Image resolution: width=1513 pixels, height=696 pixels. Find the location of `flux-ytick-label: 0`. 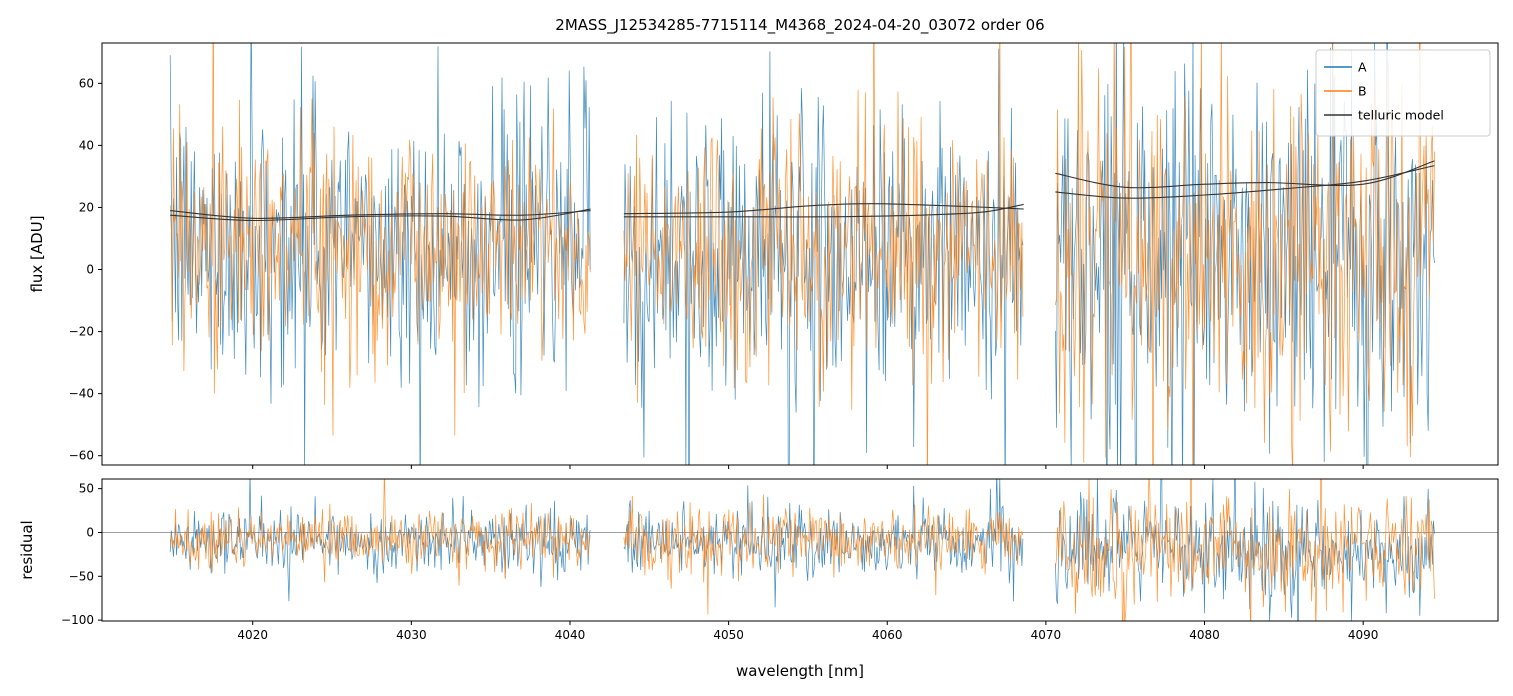

flux-ytick-label: 0 is located at coordinates (90, 270).